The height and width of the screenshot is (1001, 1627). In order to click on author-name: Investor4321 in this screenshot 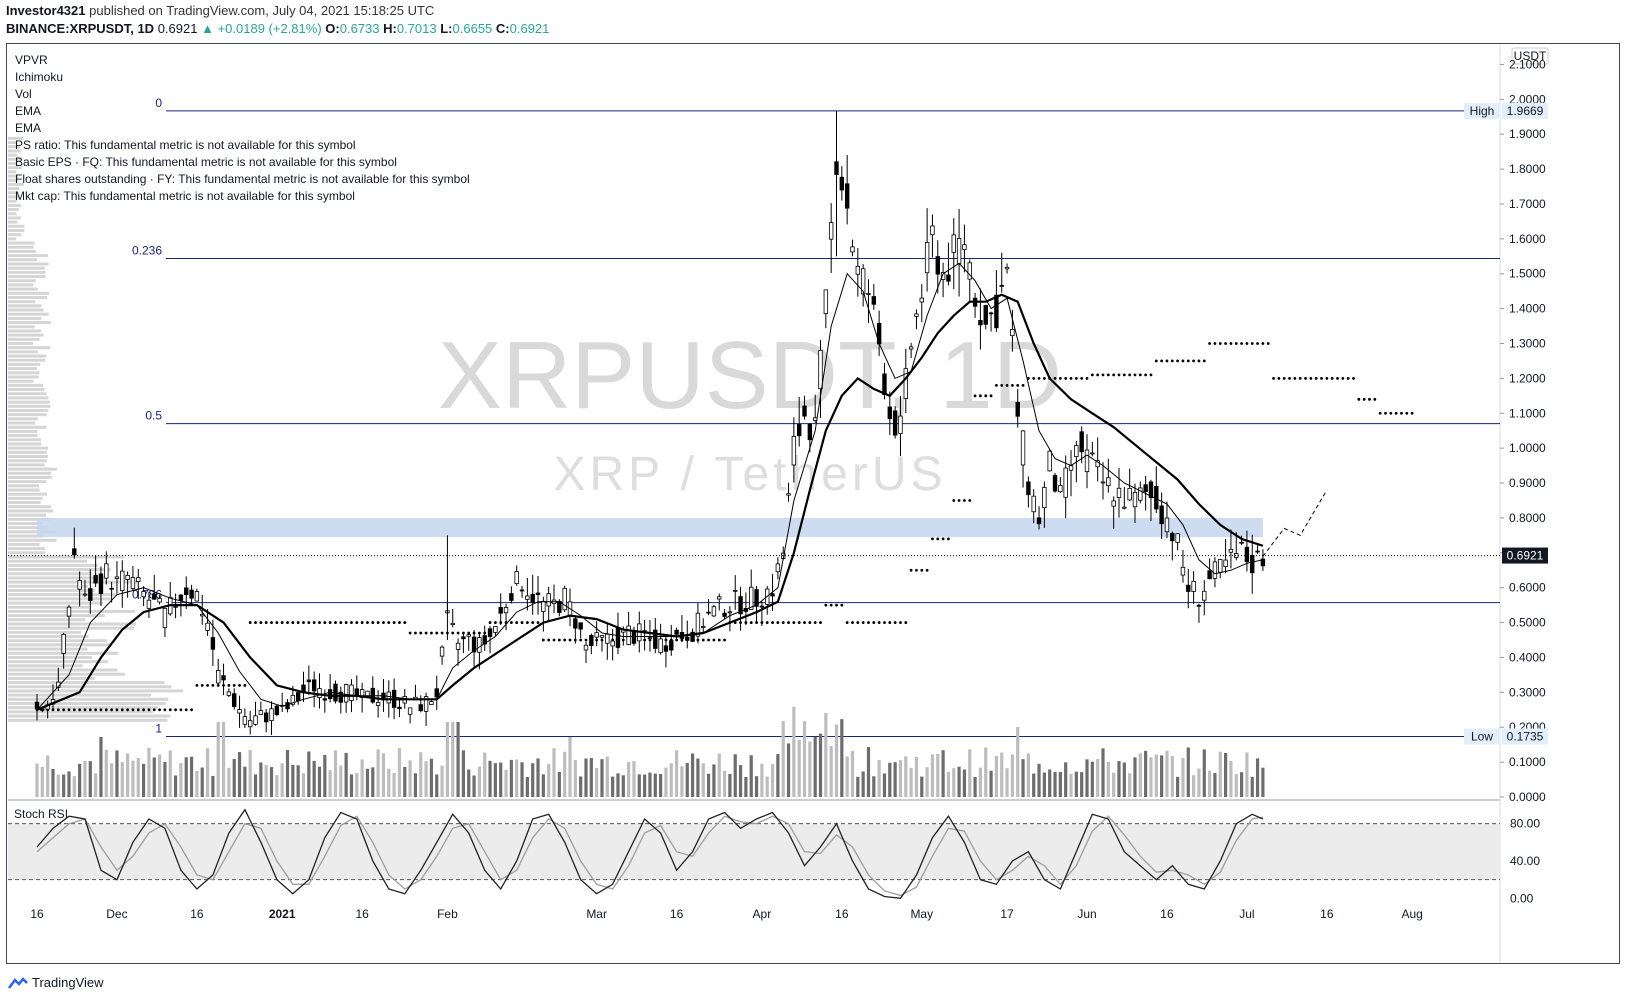, I will do `click(46, 10)`.